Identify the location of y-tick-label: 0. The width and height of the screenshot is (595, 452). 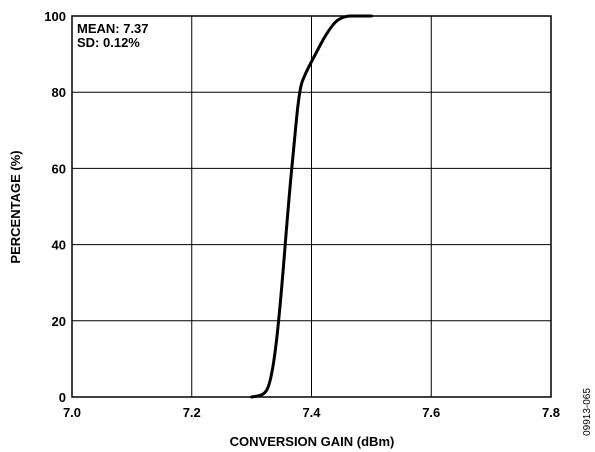
(62, 397).